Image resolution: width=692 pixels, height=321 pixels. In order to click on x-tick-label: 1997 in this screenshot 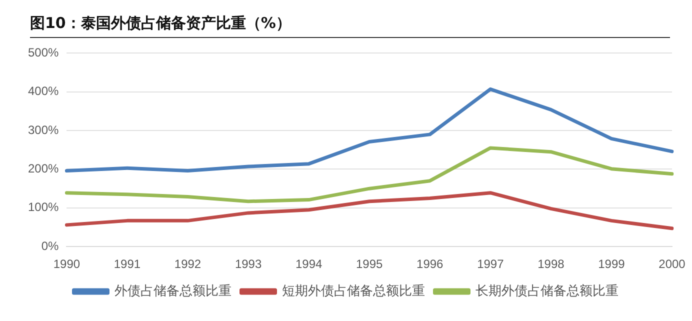, I will do `click(490, 264)`.